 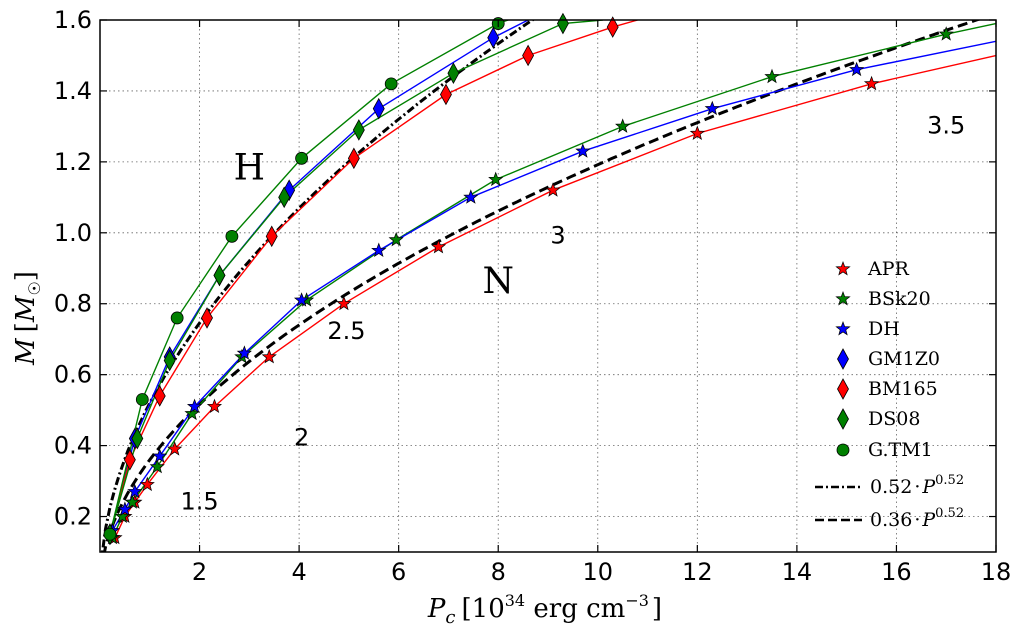 I want to click on legend-label-bm165: BM165, so click(x=903, y=389).